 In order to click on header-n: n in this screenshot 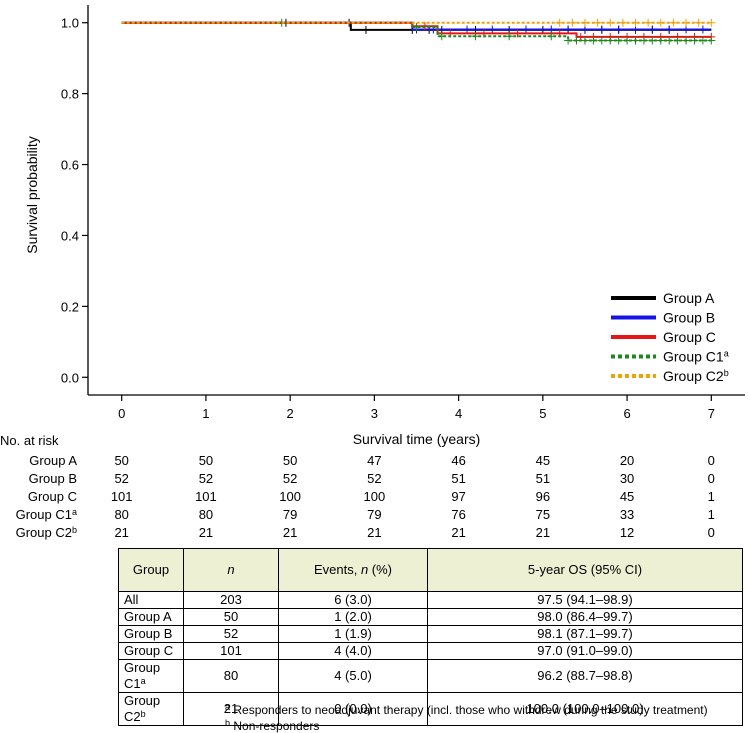, I will do `click(231, 570)`.